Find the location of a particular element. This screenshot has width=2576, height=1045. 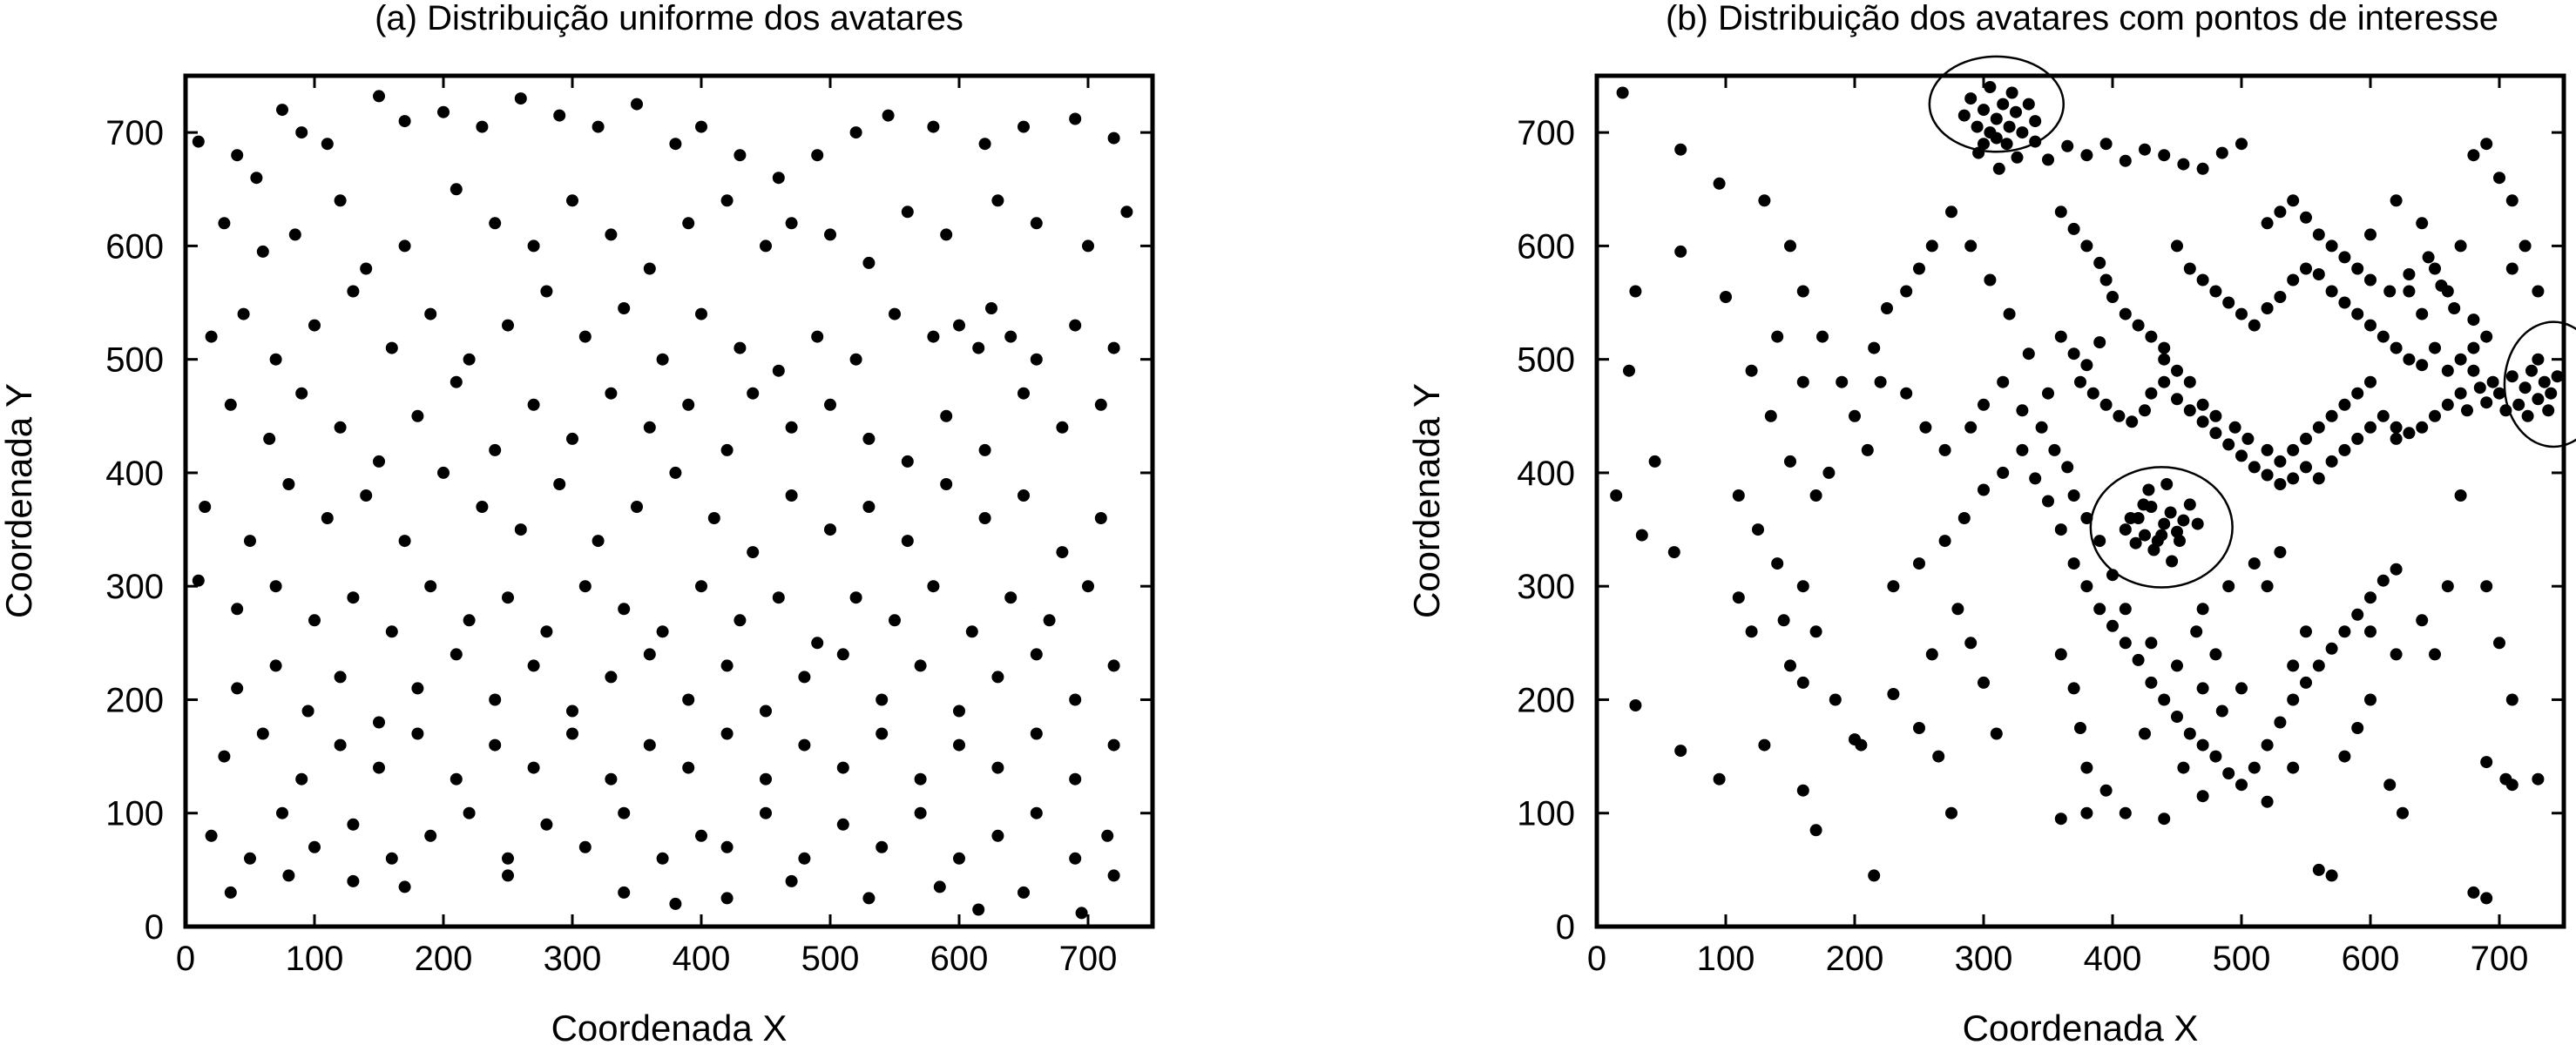

interest-point-circle is located at coordinates (1997, 104).